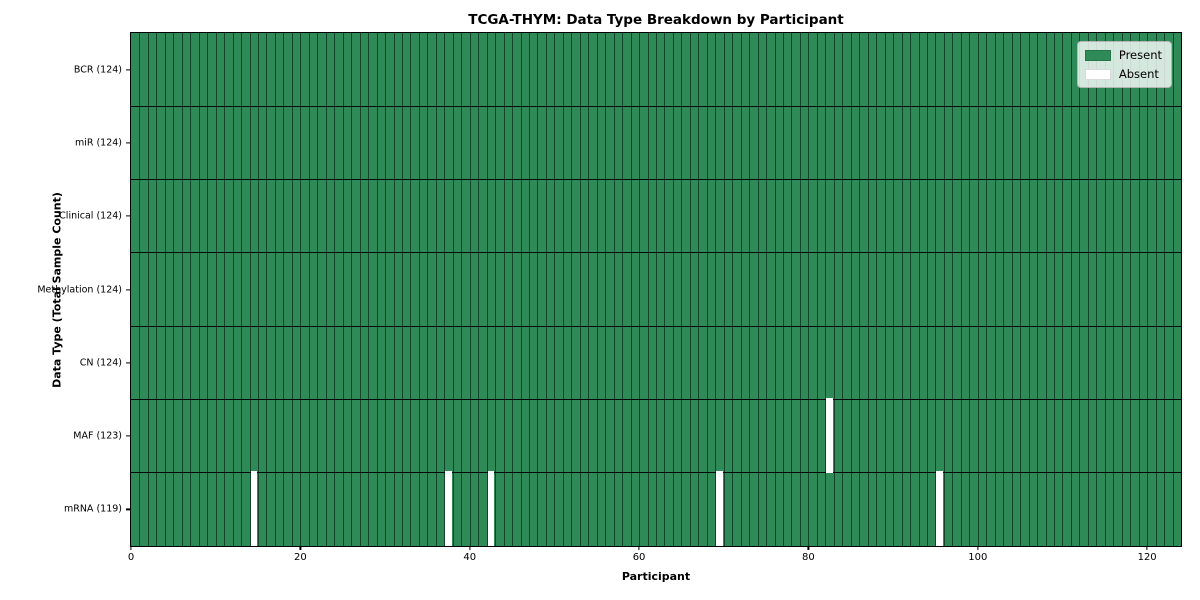 This screenshot has width=1200, height=600. I want to click on x-tick-label: 120, so click(1147, 557).